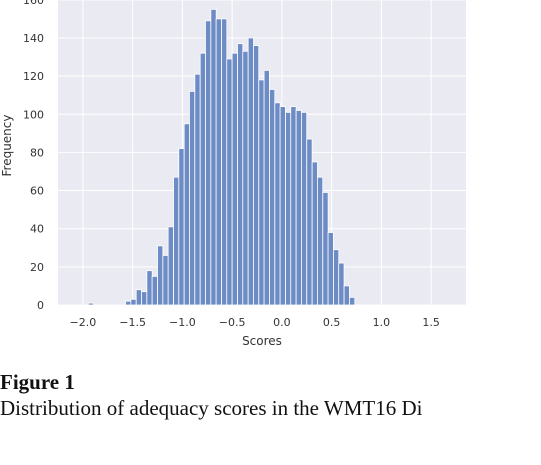  I want to click on y-tick-label: 160, so click(33, 3).